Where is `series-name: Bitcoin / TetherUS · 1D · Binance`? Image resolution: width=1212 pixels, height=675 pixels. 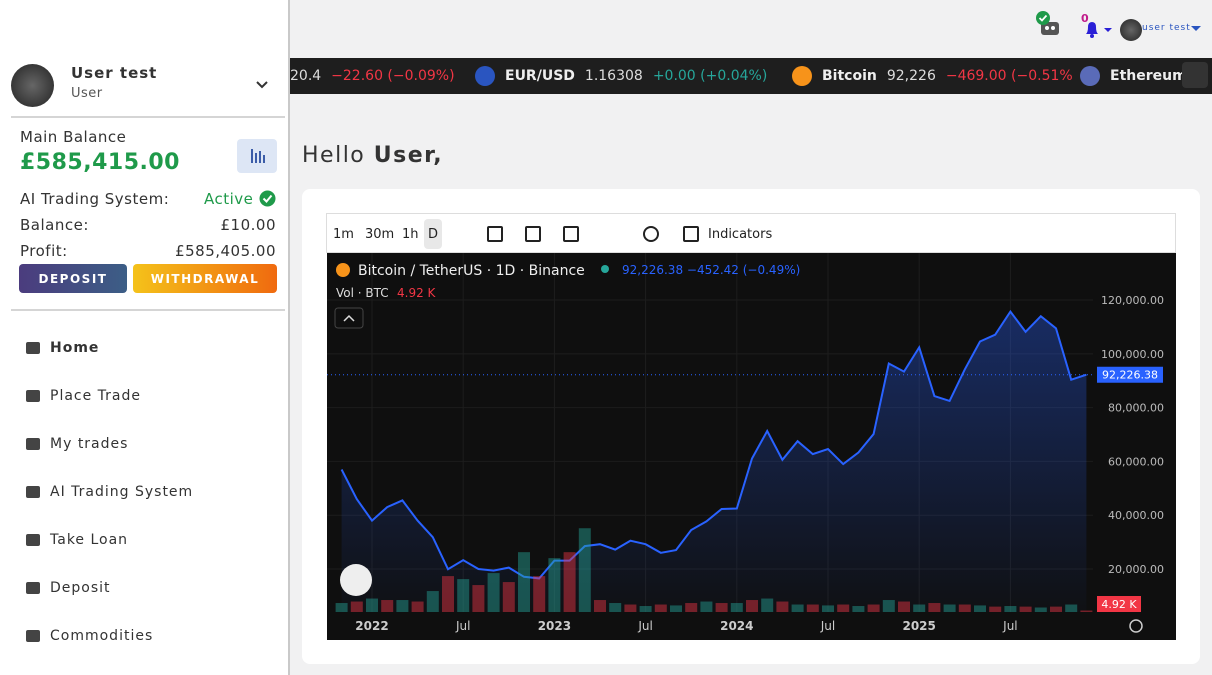
series-name: Bitcoin / TetherUS · 1D · Binance is located at coordinates (471, 271).